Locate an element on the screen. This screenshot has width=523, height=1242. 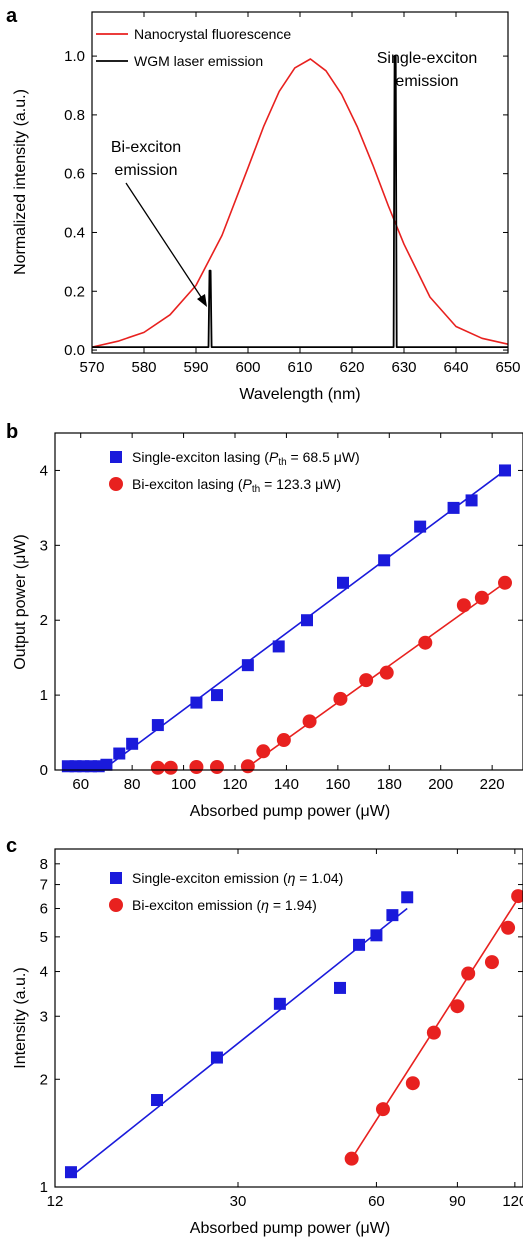
legend-label-bi-lasing: Bi-exciton lasing (Pth = 123.3 μW) is located at coordinates (236, 485).